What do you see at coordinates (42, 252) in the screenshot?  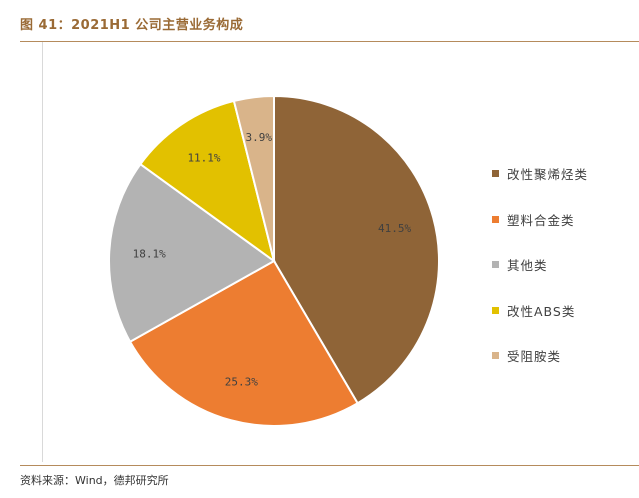 I see `chart-frame-left-border` at bounding box center [42, 252].